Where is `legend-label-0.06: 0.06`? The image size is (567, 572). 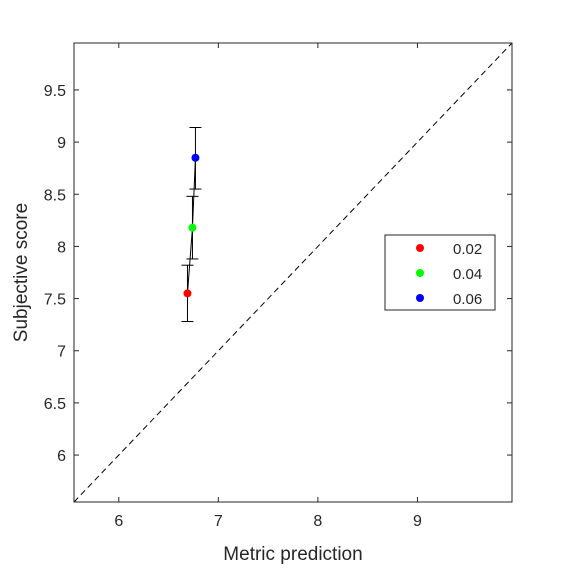 legend-label-0.06: 0.06 is located at coordinates (467, 299).